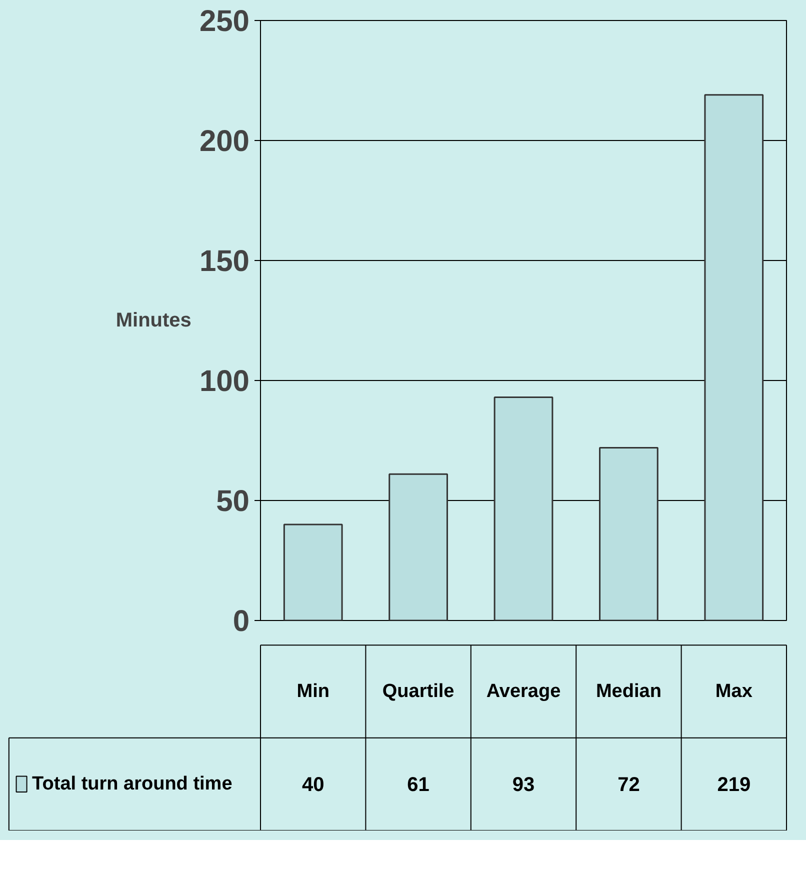  What do you see at coordinates (132, 784) in the screenshot?
I see `legend-label: Total turn around time` at bounding box center [132, 784].